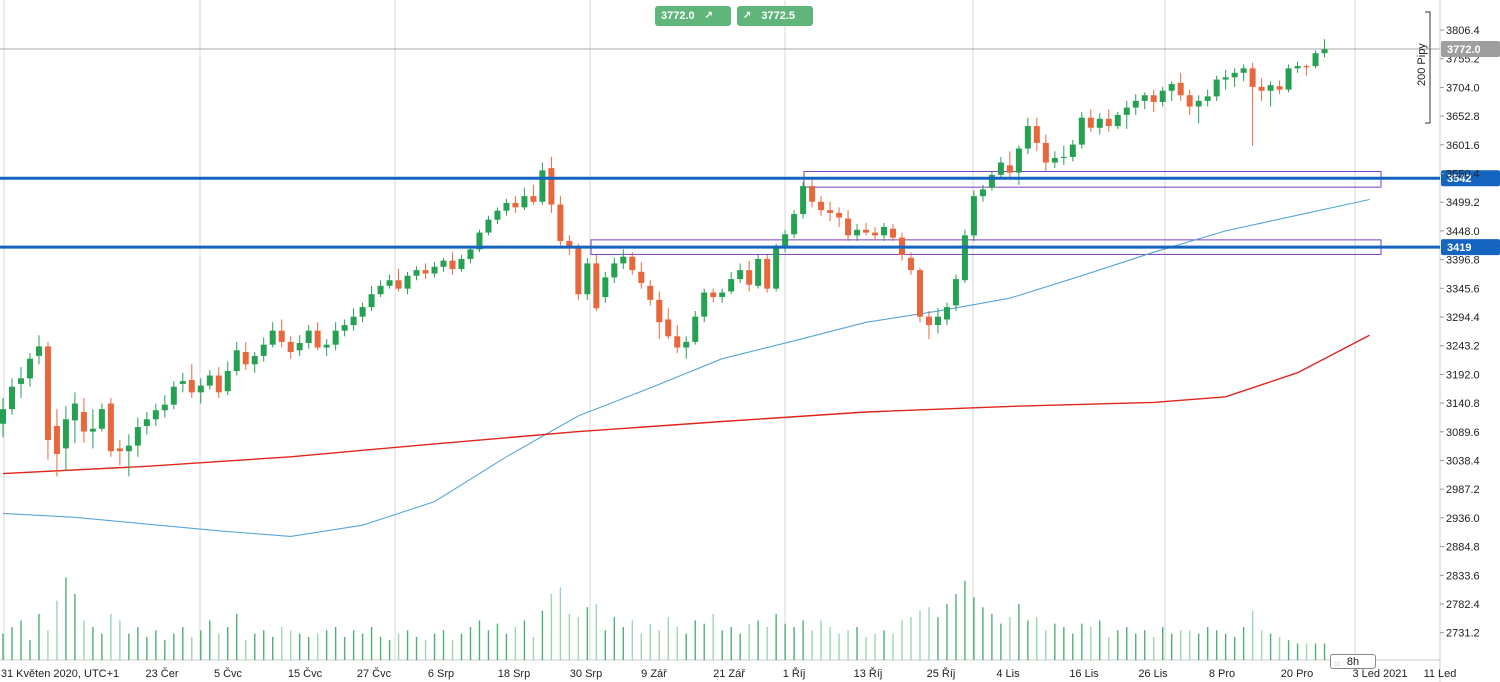 This screenshot has height=682, width=1500. I want to click on measure-tool: 200 Pipy, so click(1423, 67).